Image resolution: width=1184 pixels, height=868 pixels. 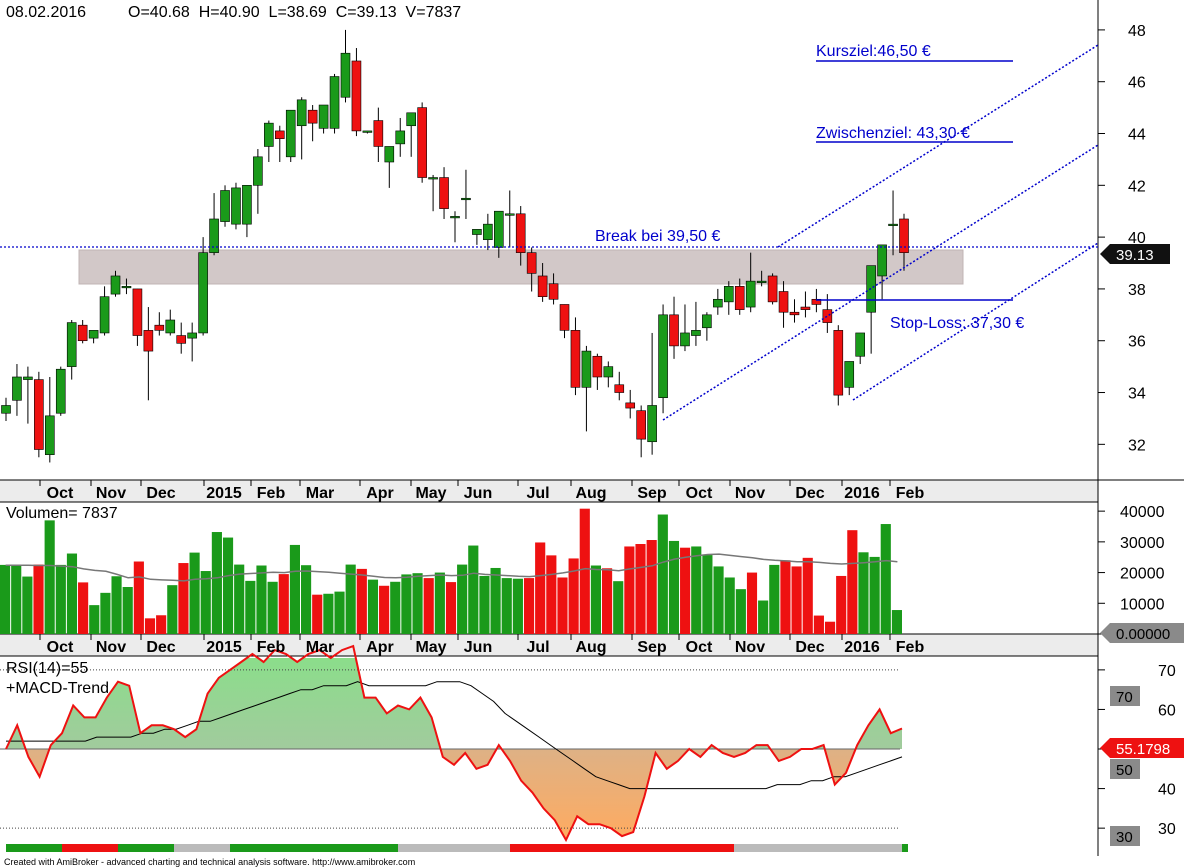 I want to click on x-axis-label: Feb, so click(x=271, y=647).